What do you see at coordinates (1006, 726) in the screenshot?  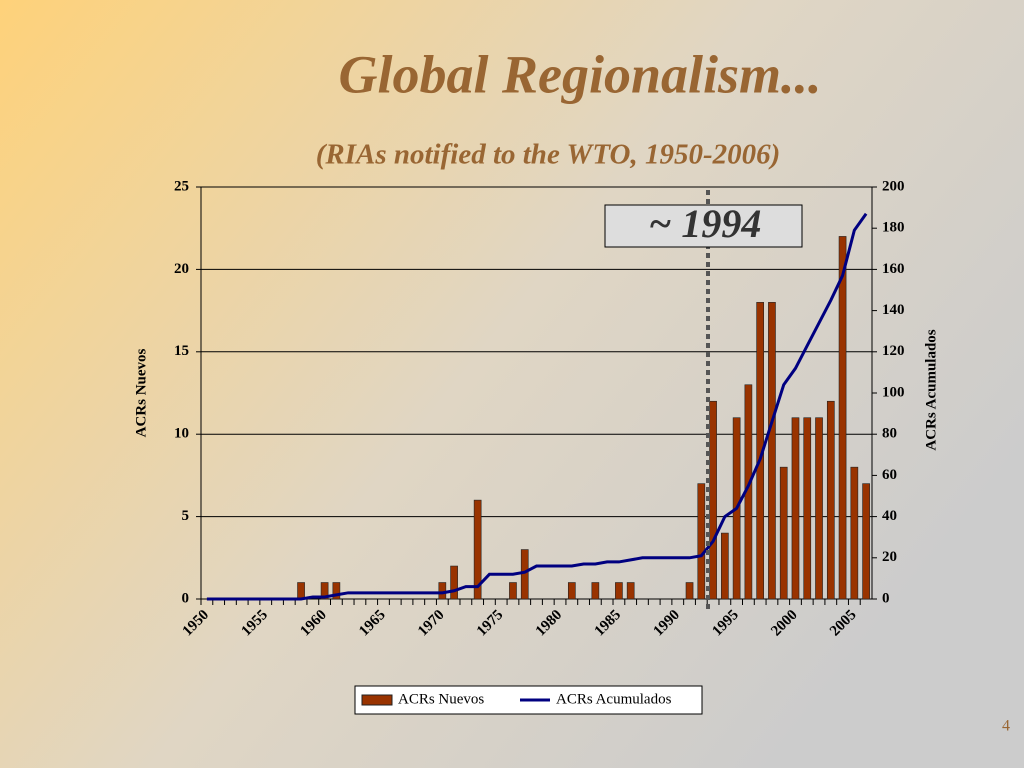 I see `page-number: 4` at bounding box center [1006, 726].